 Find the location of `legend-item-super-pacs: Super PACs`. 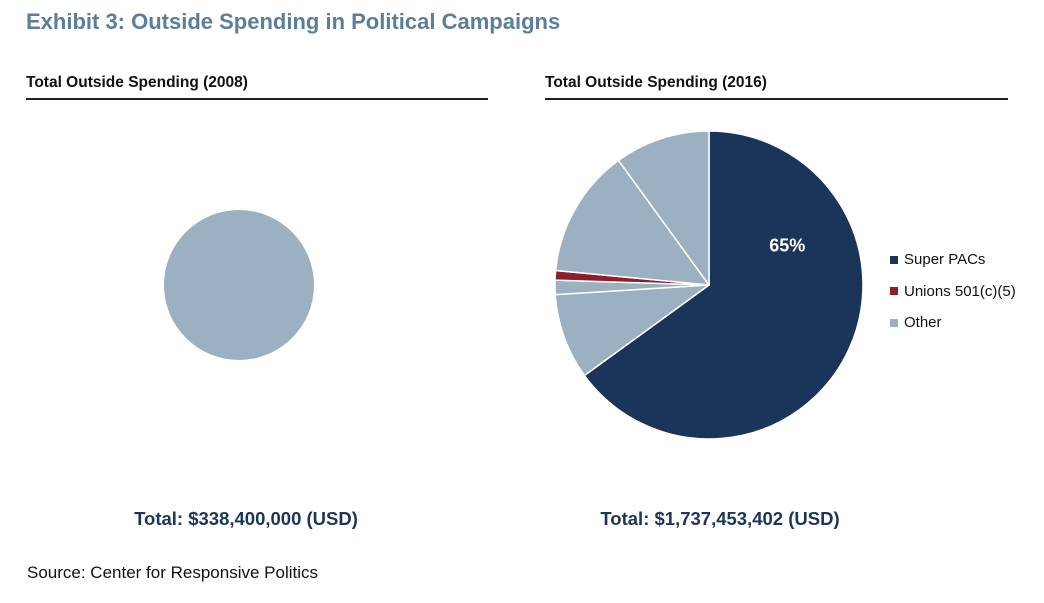

legend-item-super-pacs: Super PACs is located at coordinates (953, 260).